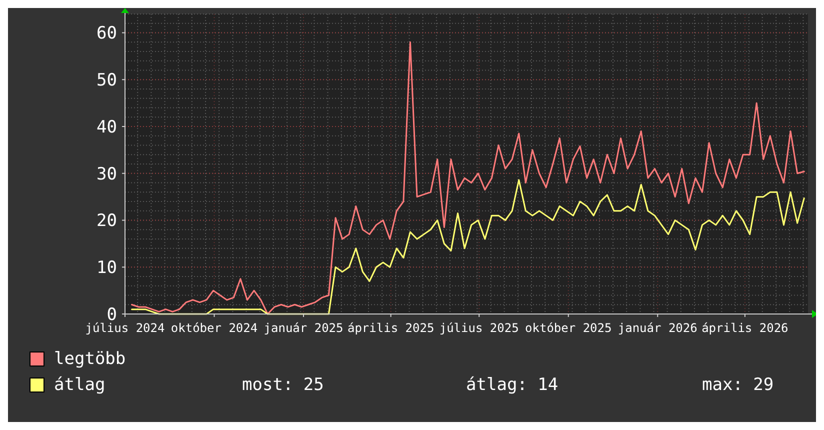 This screenshot has height=430, width=824. I want to click on y-tick-label: 10, so click(106, 268).